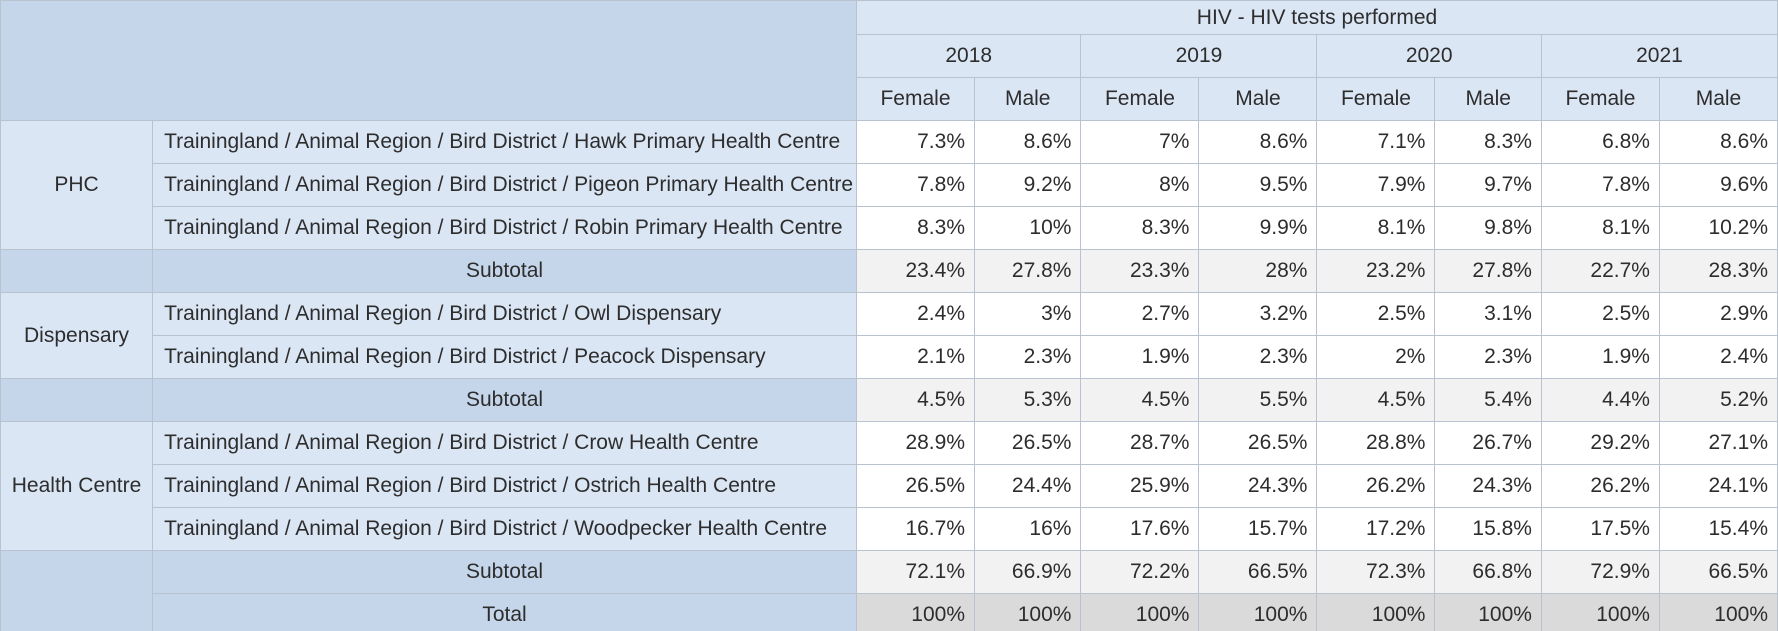 This screenshot has width=1778, height=631. I want to click on value-cell: 15.4%, so click(1718, 529).